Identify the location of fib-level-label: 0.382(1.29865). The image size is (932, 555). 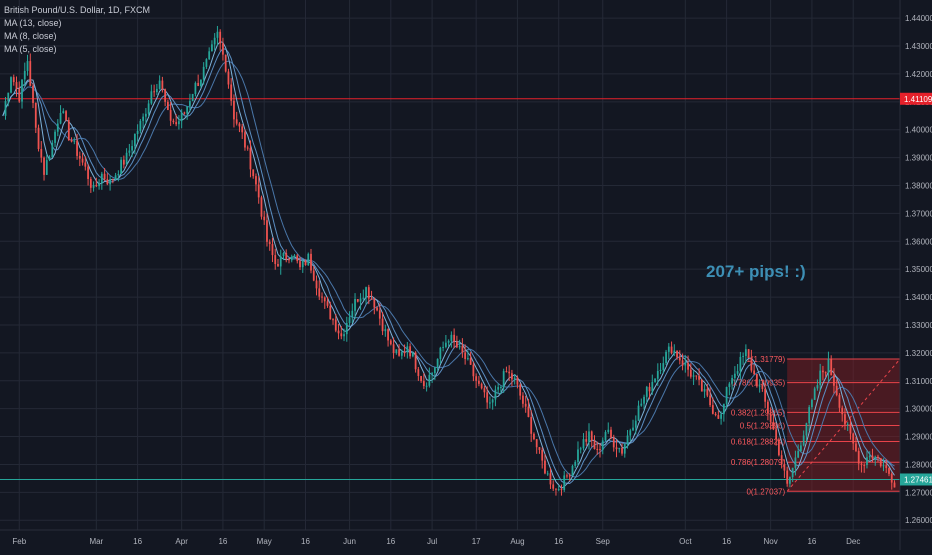
(758, 412).